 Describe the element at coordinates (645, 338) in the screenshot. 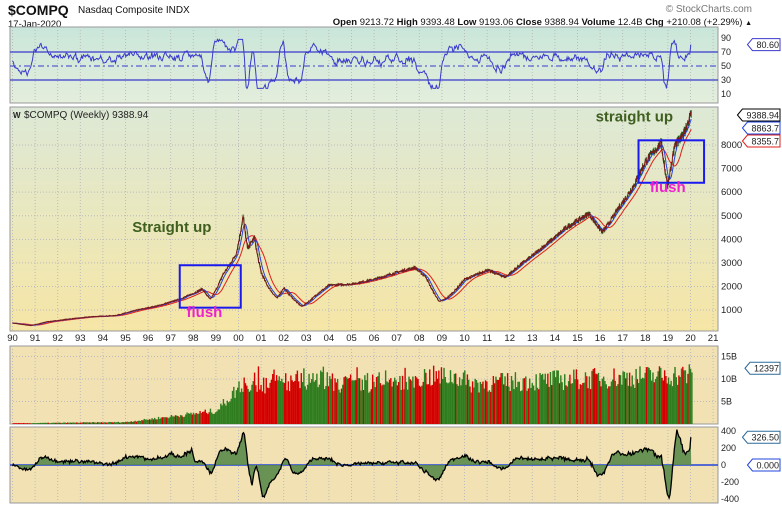

I see `x-tick-label: 18` at that location.